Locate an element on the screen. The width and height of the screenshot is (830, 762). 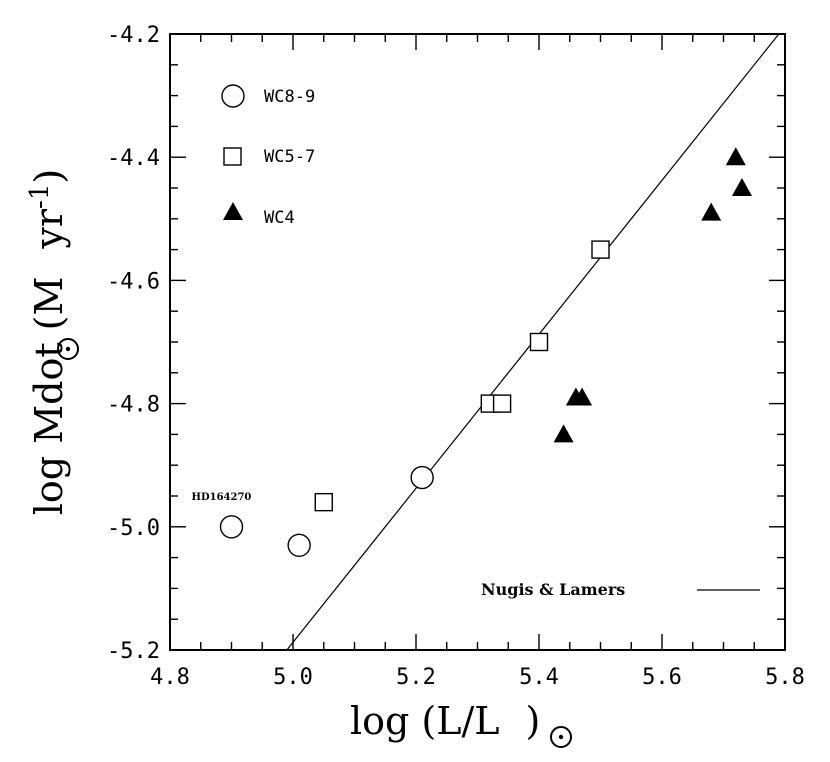
x-tick-label: 4.8 is located at coordinates (170, 677).